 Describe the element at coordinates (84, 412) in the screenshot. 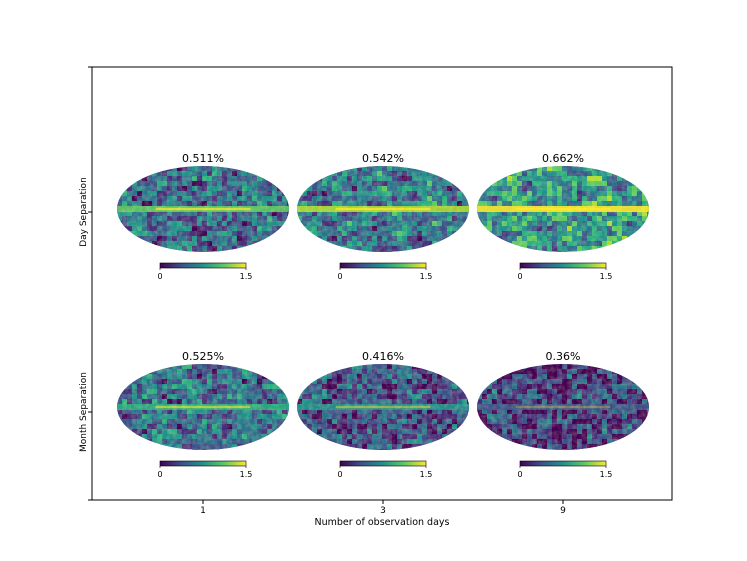

I see `row-label: Month Separation` at that location.